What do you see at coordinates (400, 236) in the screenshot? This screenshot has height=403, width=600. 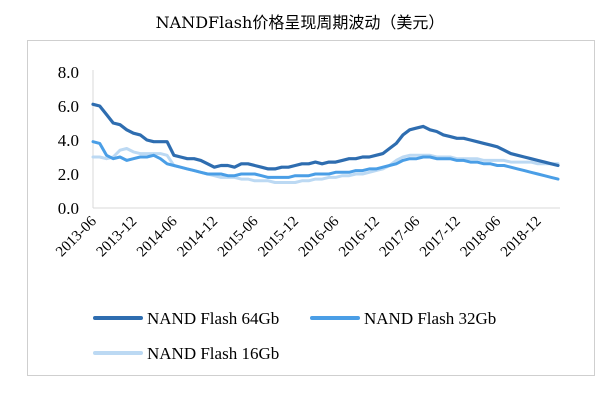 I see `x-tick-label: 2017-06` at bounding box center [400, 236].